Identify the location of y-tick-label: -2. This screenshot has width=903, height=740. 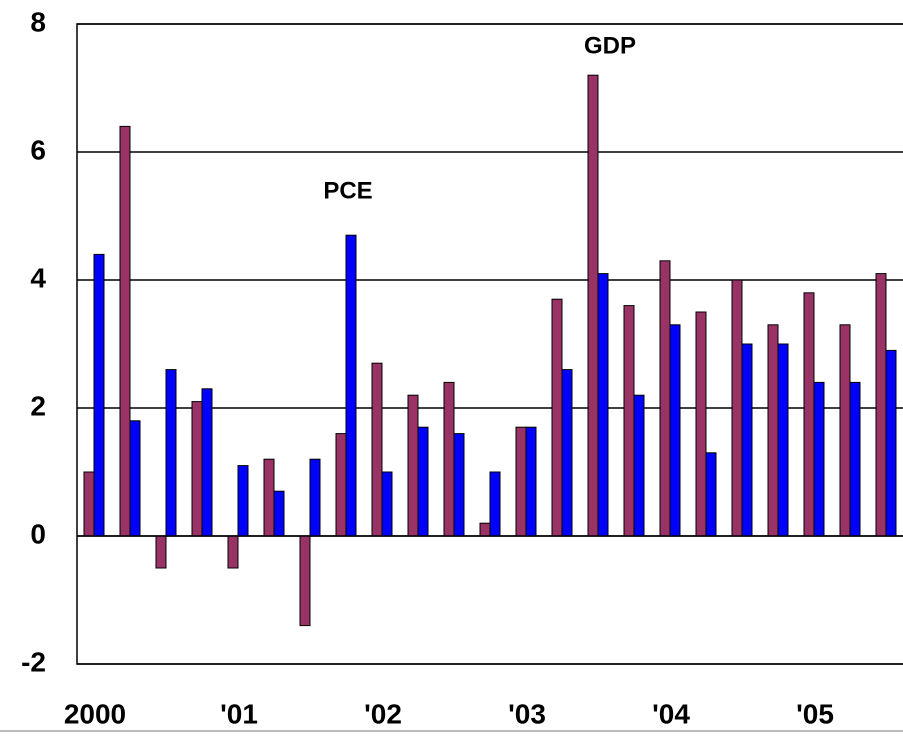
(33, 661).